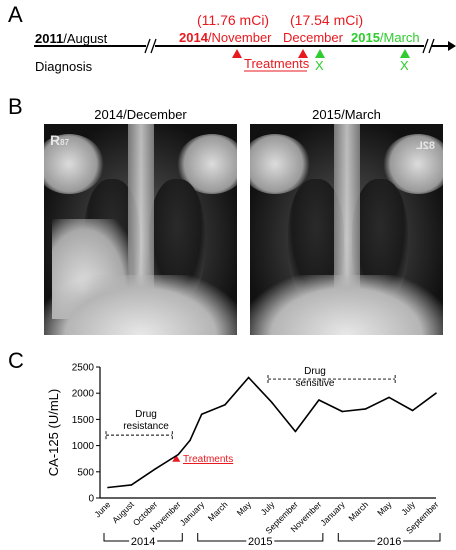 This screenshot has height=550, width=456. What do you see at coordinates (193, 37) in the screenshot?
I see `treatment-date-1-year: 2014` at bounding box center [193, 37].